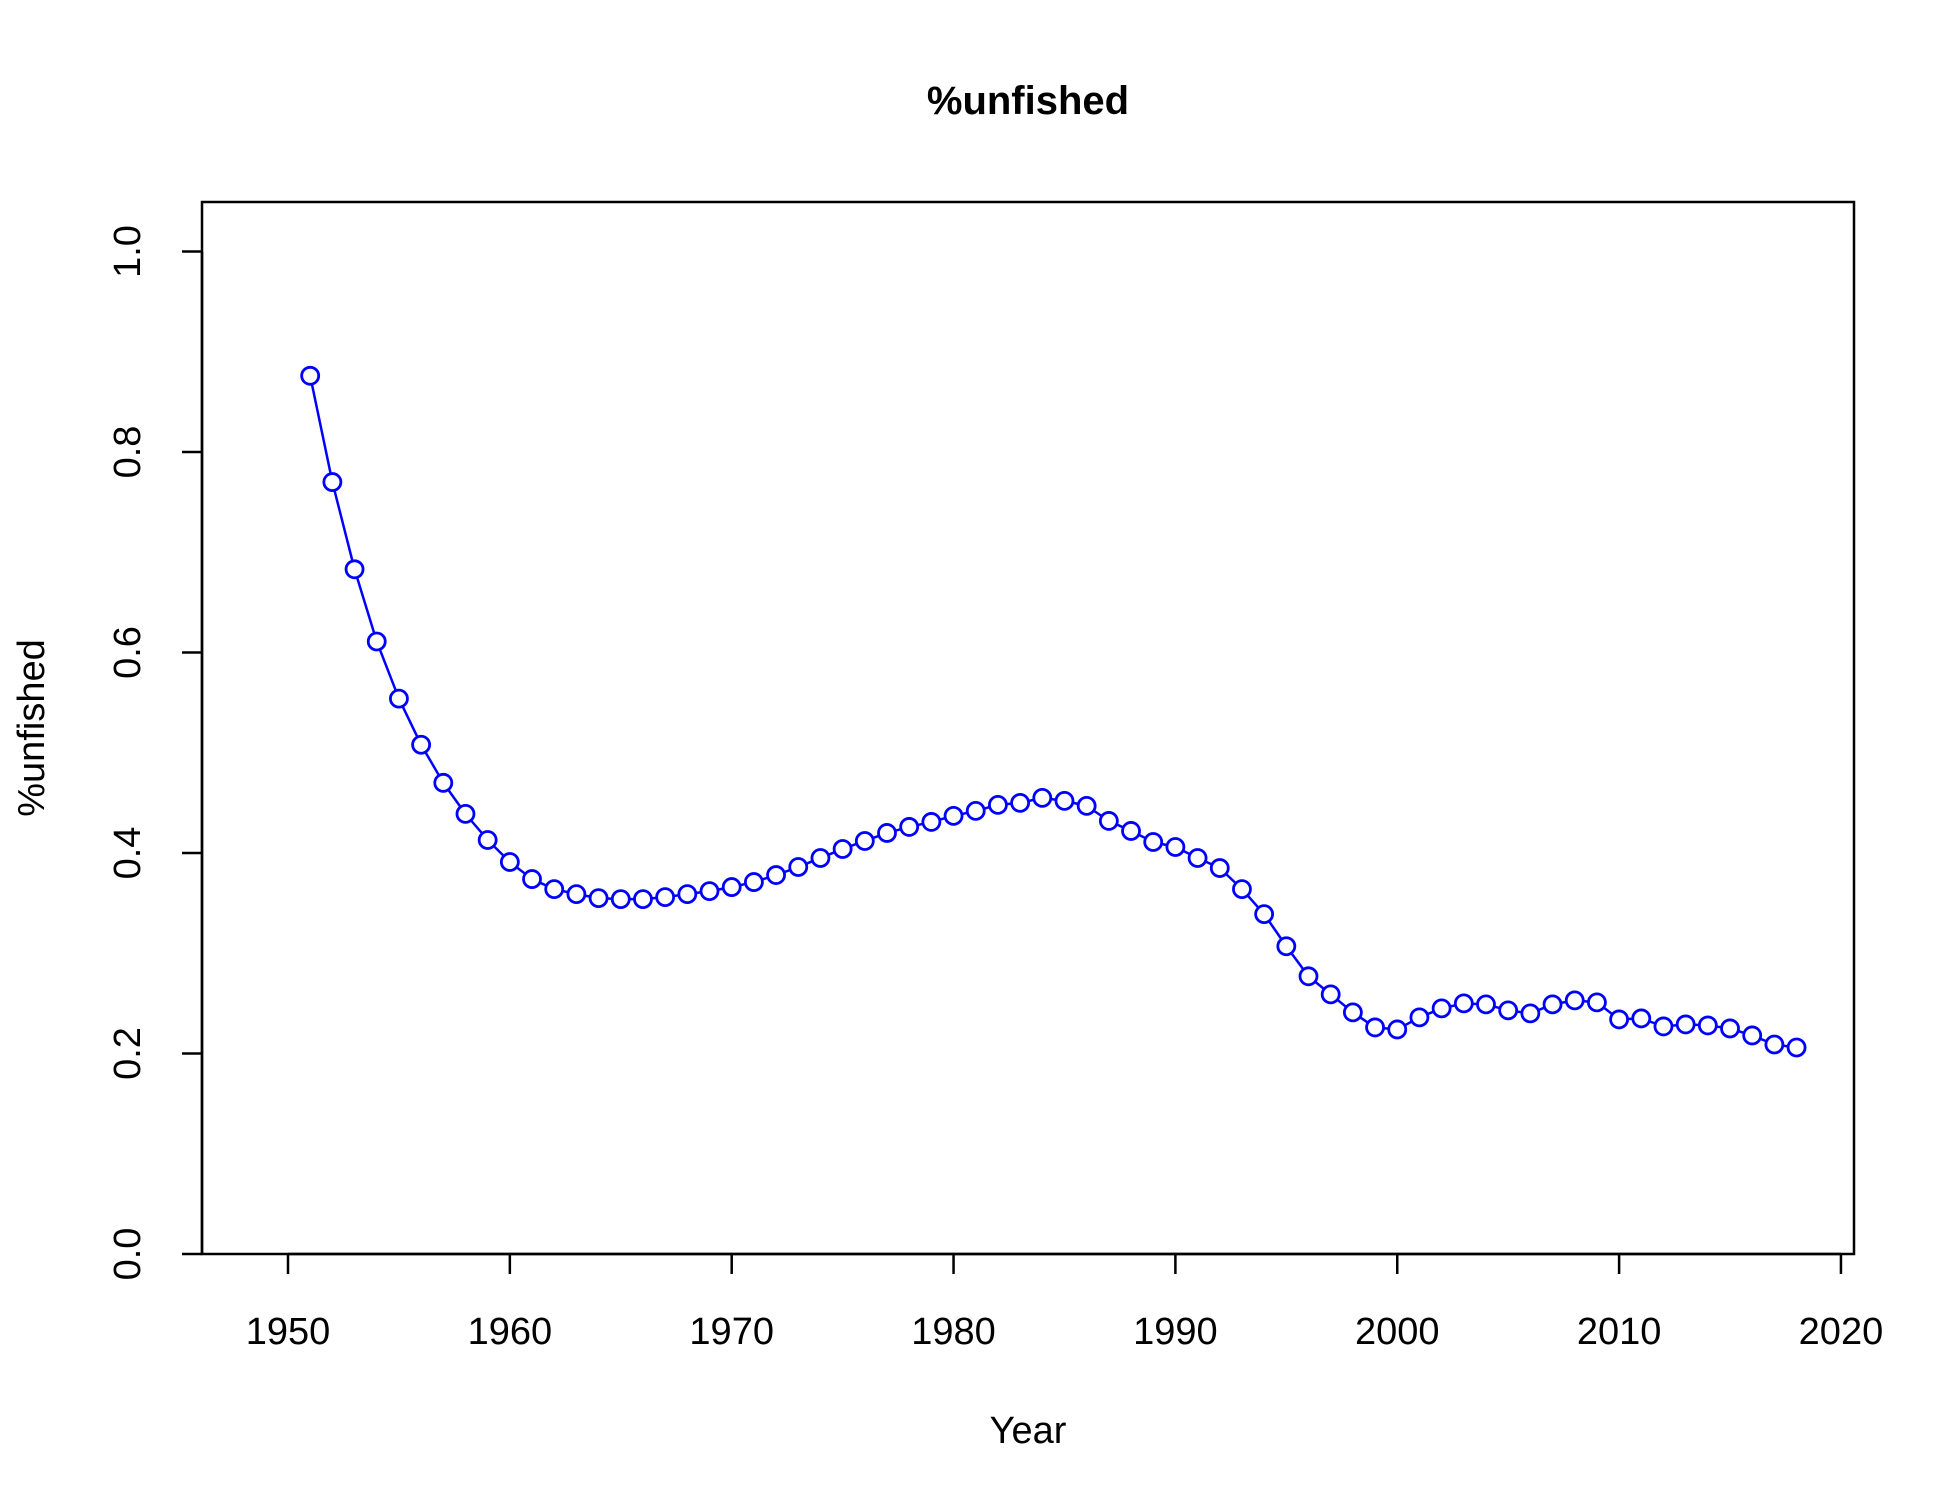 This screenshot has width=1950, height=1500. Describe the element at coordinates (288, 1332) in the screenshot. I see `x-tick-label: 1950` at that location.